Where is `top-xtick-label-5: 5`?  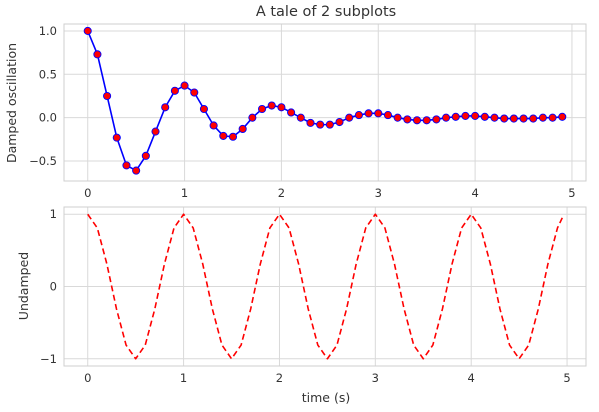
top-xtick-label-5: 5 is located at coordinates (571, 193).